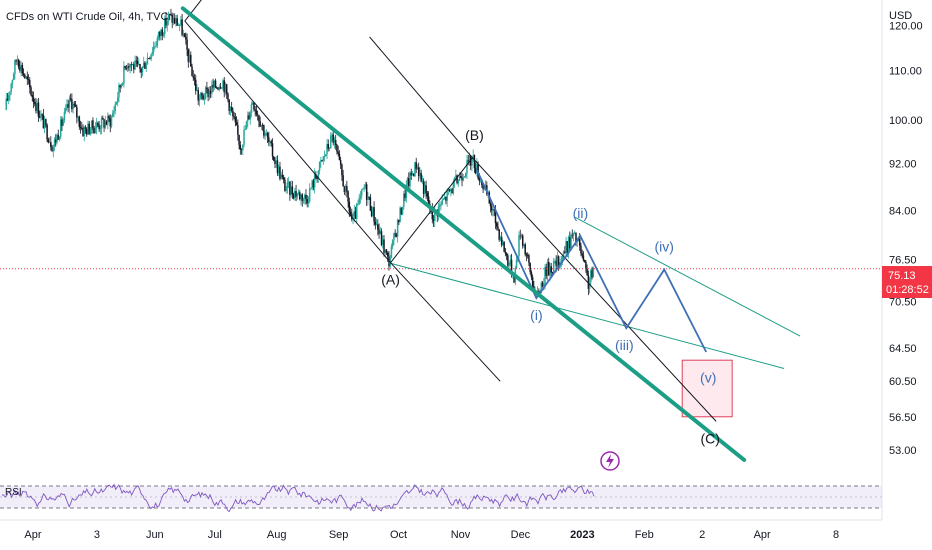 Image resolution: width=932 pixels, height=550 pixels. What do you see at coordinates (687, 276) in the screenshot?
I see `upper-trendline` at bounding box center [687, 276].